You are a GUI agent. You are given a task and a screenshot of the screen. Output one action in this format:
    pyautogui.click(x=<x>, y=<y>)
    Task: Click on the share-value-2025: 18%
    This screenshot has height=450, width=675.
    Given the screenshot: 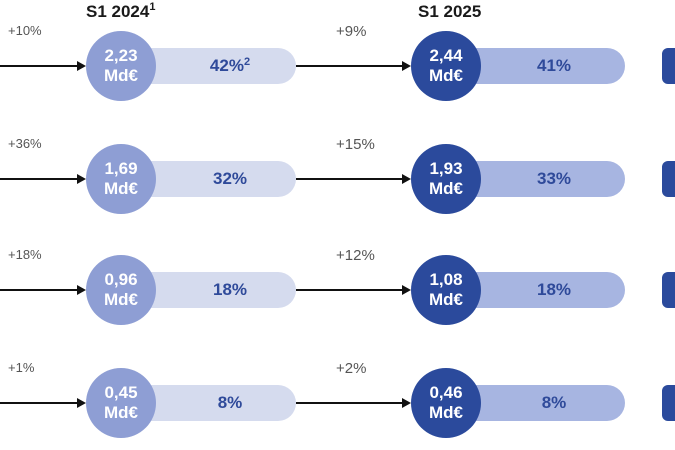 What is the action you would take?
    pyautogui.click(x=554, y=289)
    